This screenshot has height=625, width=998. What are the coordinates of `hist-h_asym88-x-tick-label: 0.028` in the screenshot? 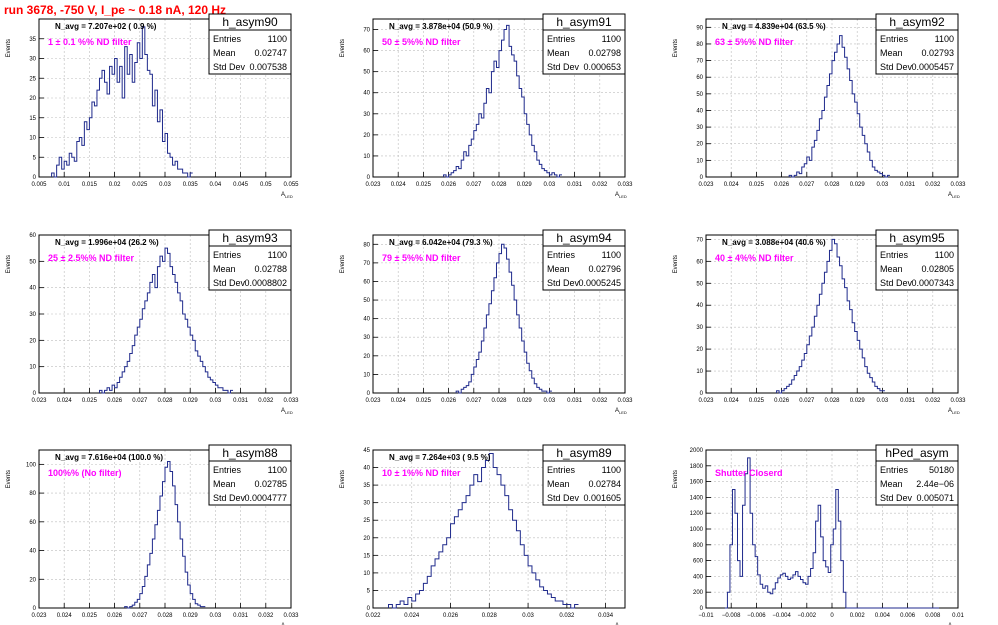 It's located at (165, 616).